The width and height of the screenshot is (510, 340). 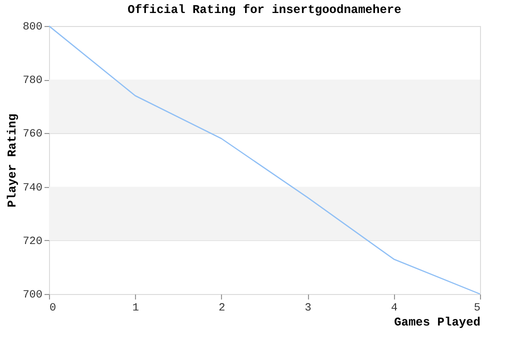 What do you see at coordinates (32, 134) in the screenshot?
I see `y-tick-label: 760` at bounding box center [32, 134].